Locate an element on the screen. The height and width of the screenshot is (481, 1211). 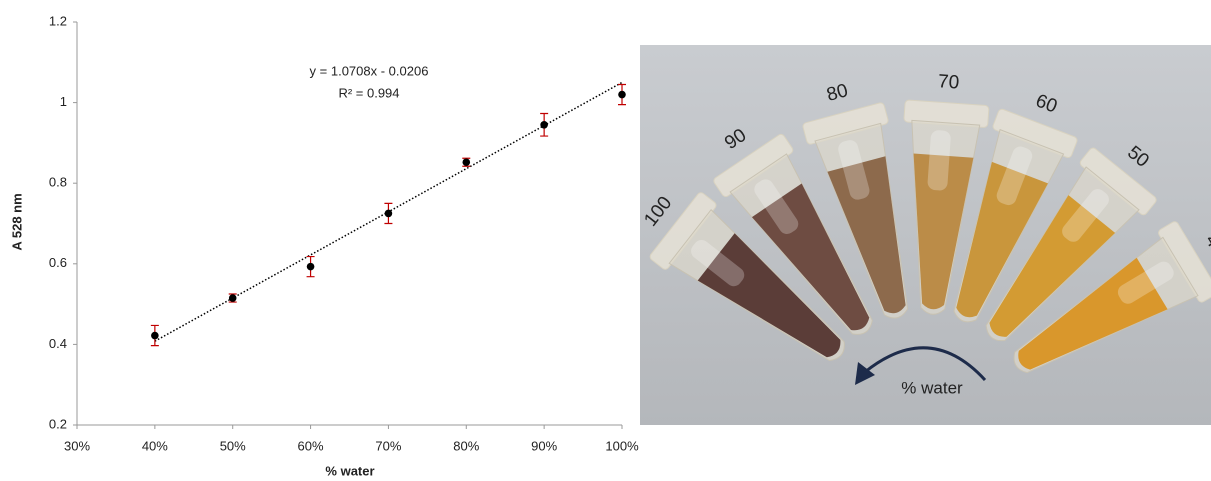
x-tick-label: 50% is located at coordinates (233, 445).